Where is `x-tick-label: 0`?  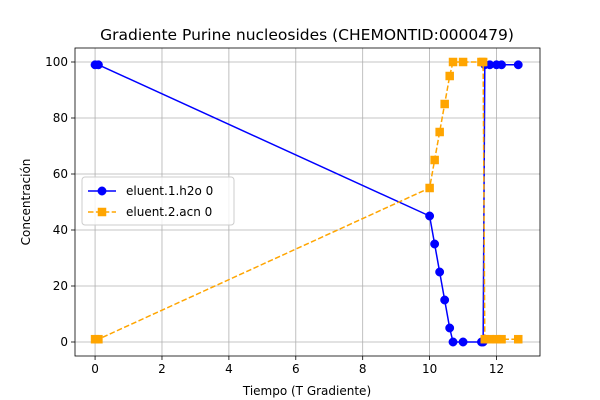 x-tick-label: 0 is located at coordinates (95, 369).